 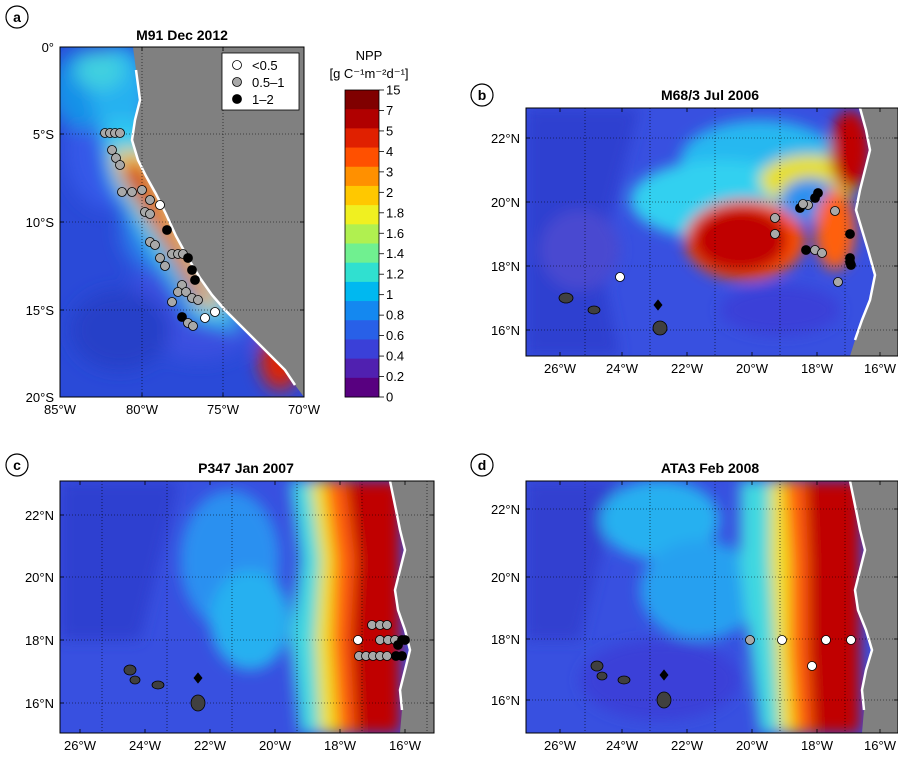 I want to click on panel-a-title: M91 Dec 2012, so click(x=182, y=35).